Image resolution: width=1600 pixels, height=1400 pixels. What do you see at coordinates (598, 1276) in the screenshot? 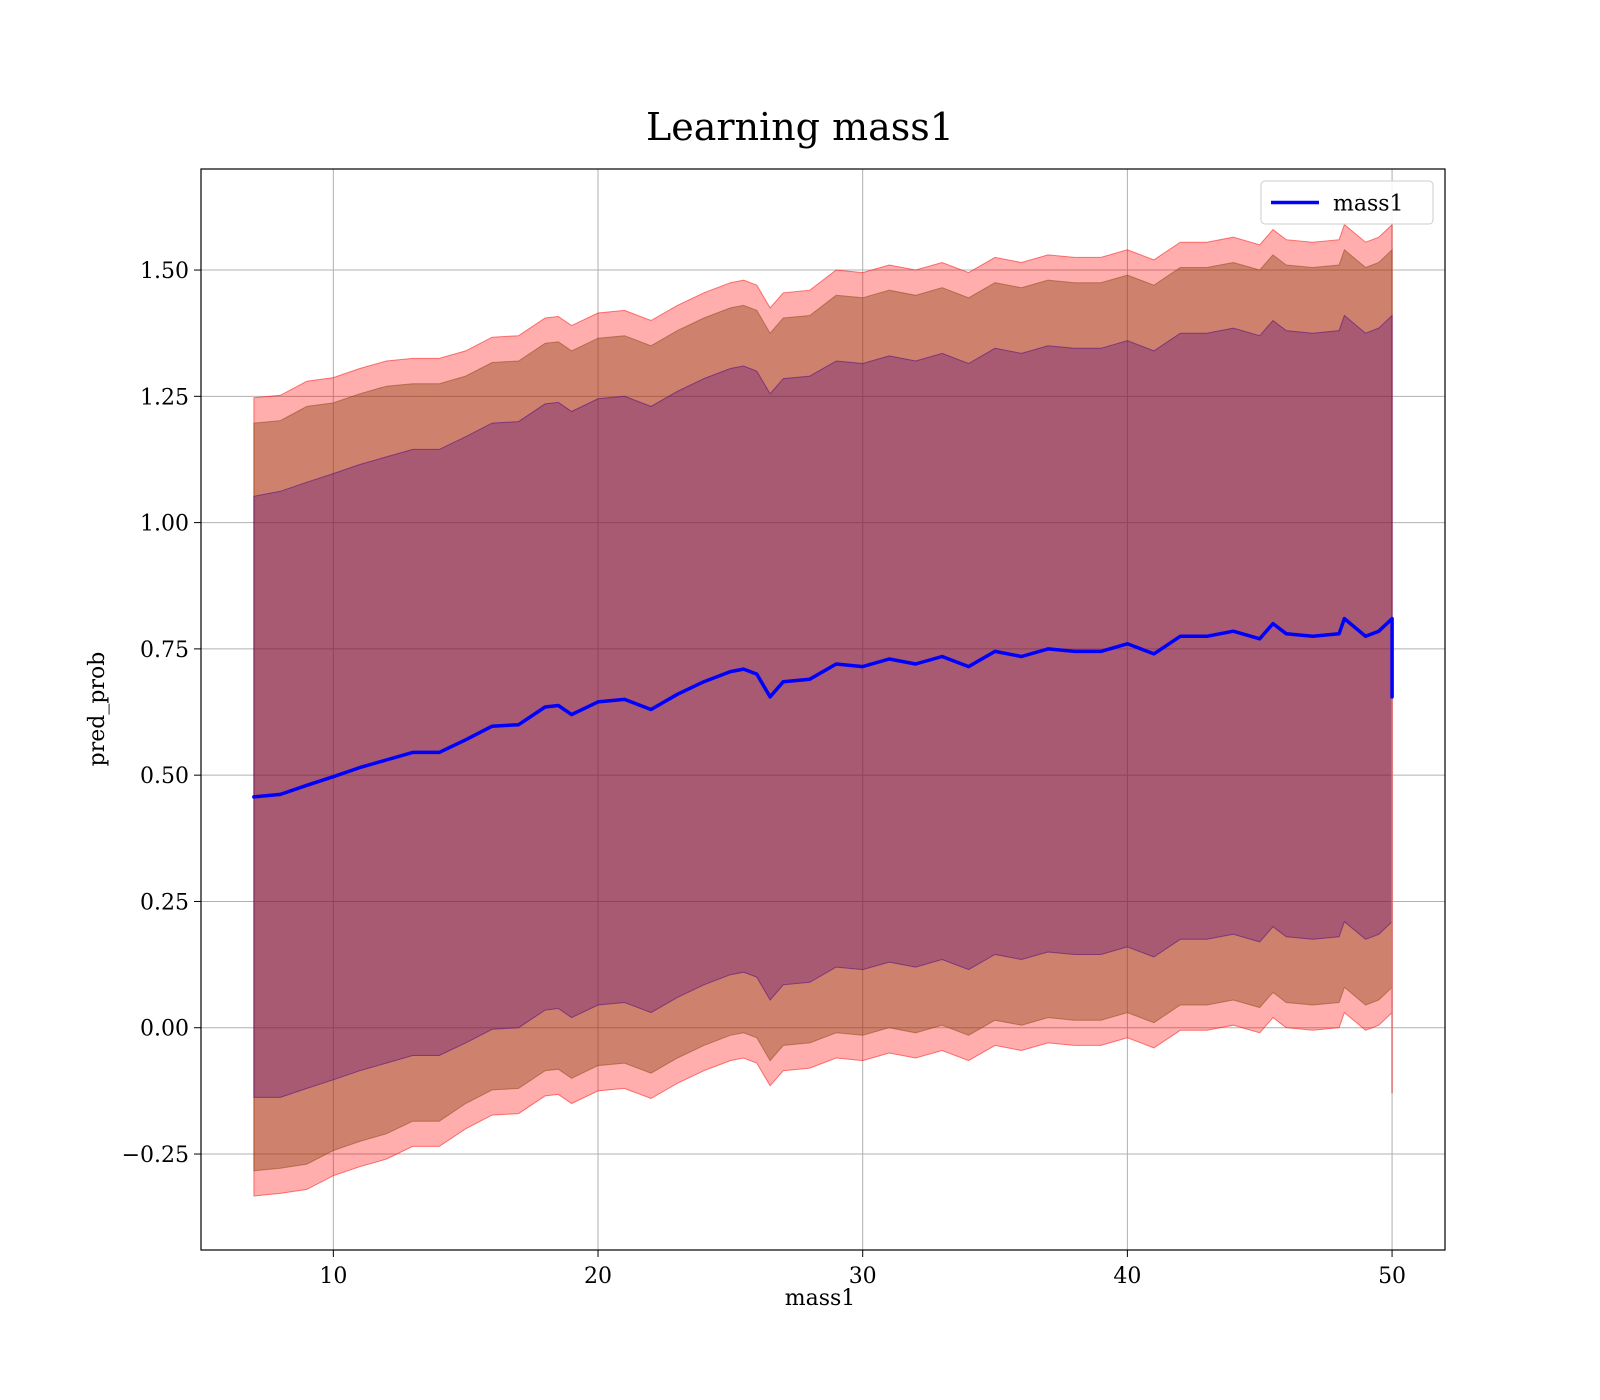
I see `x-tick-label: 20` at bounding box center [598, 1276].